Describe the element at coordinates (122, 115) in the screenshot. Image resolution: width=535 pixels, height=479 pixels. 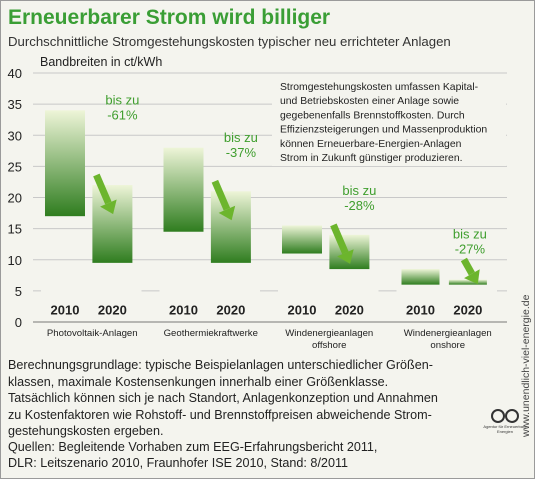
I see `reduction-value: -61%` at that location.